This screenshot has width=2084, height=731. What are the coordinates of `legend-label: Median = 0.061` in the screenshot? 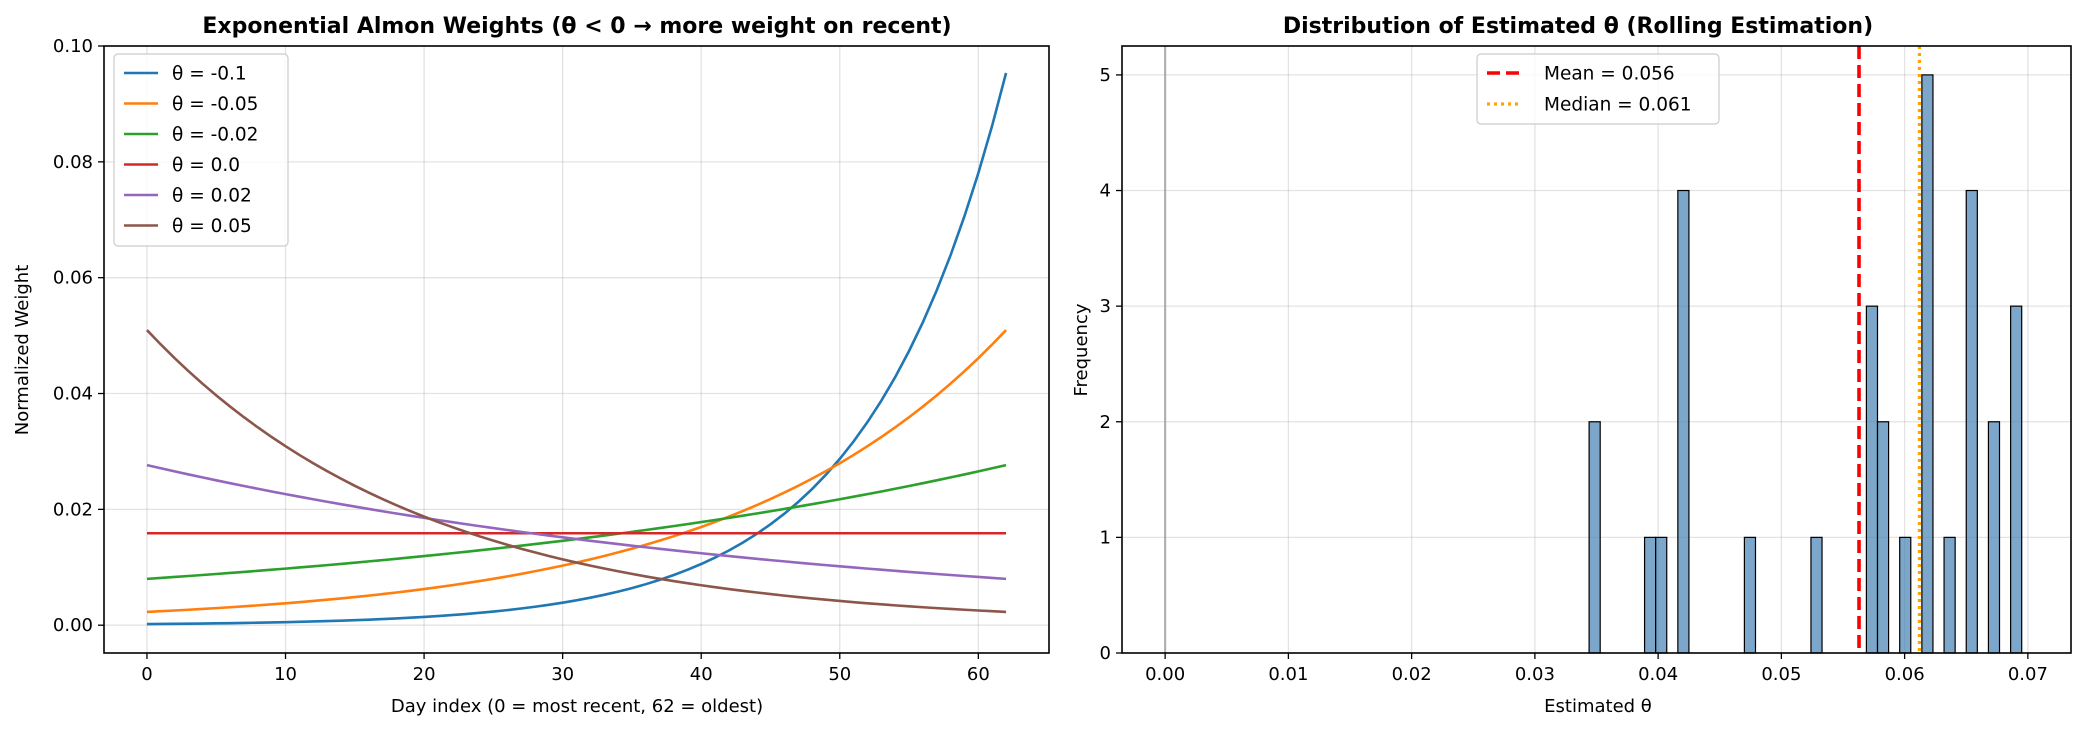 It's located at (1618, 105).